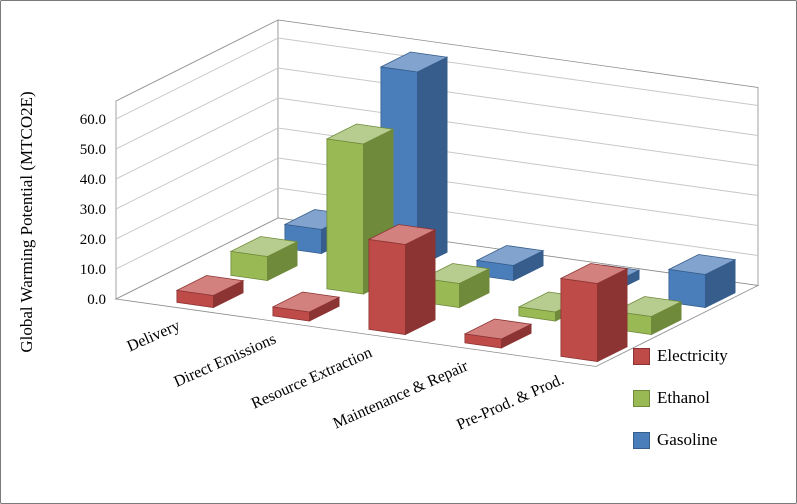  I want to click on legend-label-ethanol: Ethanol, so click(683, 397).